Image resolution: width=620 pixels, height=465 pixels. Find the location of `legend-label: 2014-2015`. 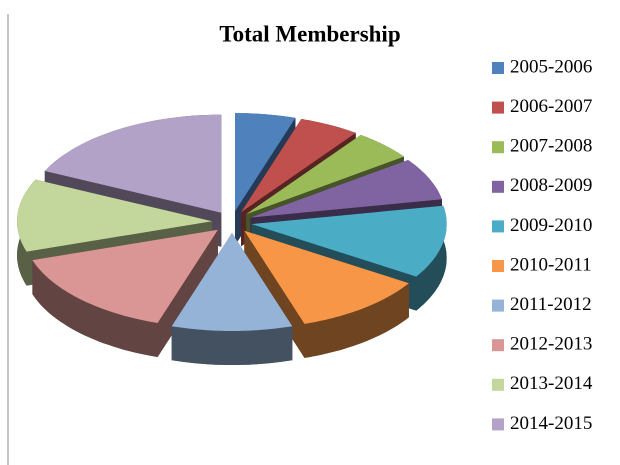

legend-label: 2014-2015 is located at coordinates (551, 423).